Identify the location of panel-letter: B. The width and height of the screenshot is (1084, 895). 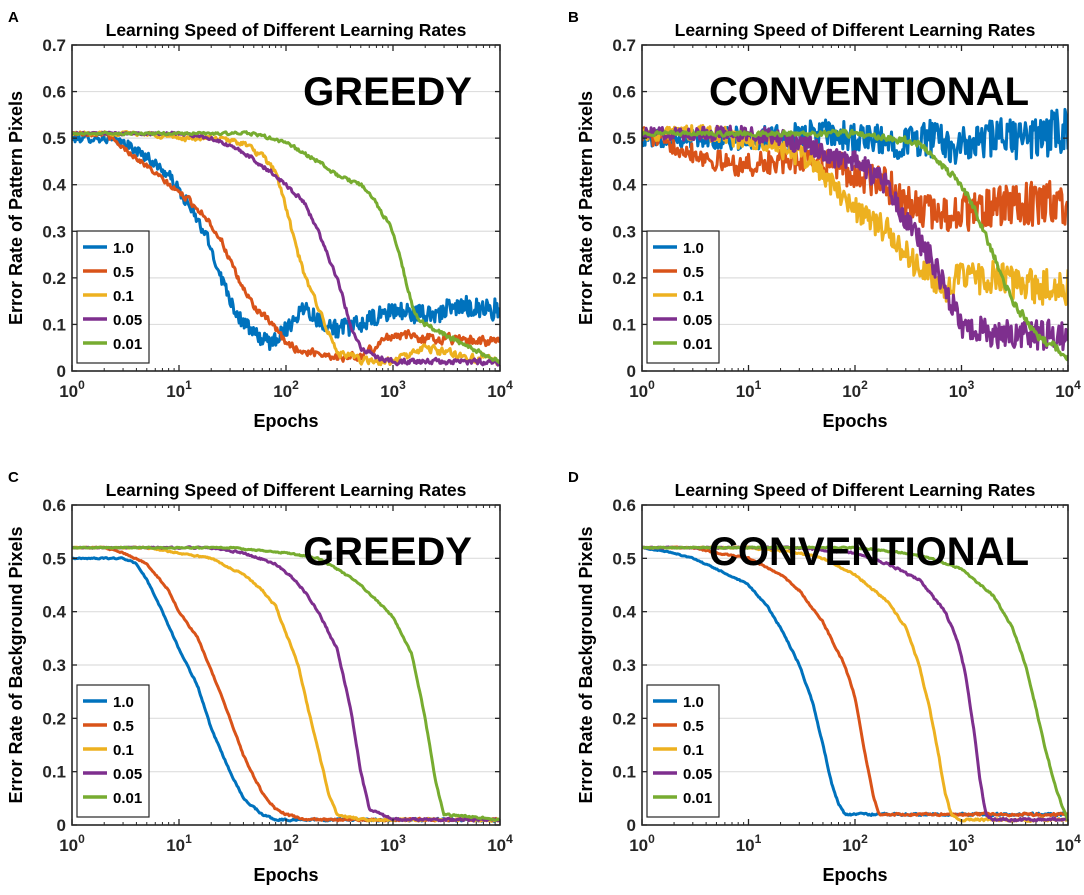
(573, 17).